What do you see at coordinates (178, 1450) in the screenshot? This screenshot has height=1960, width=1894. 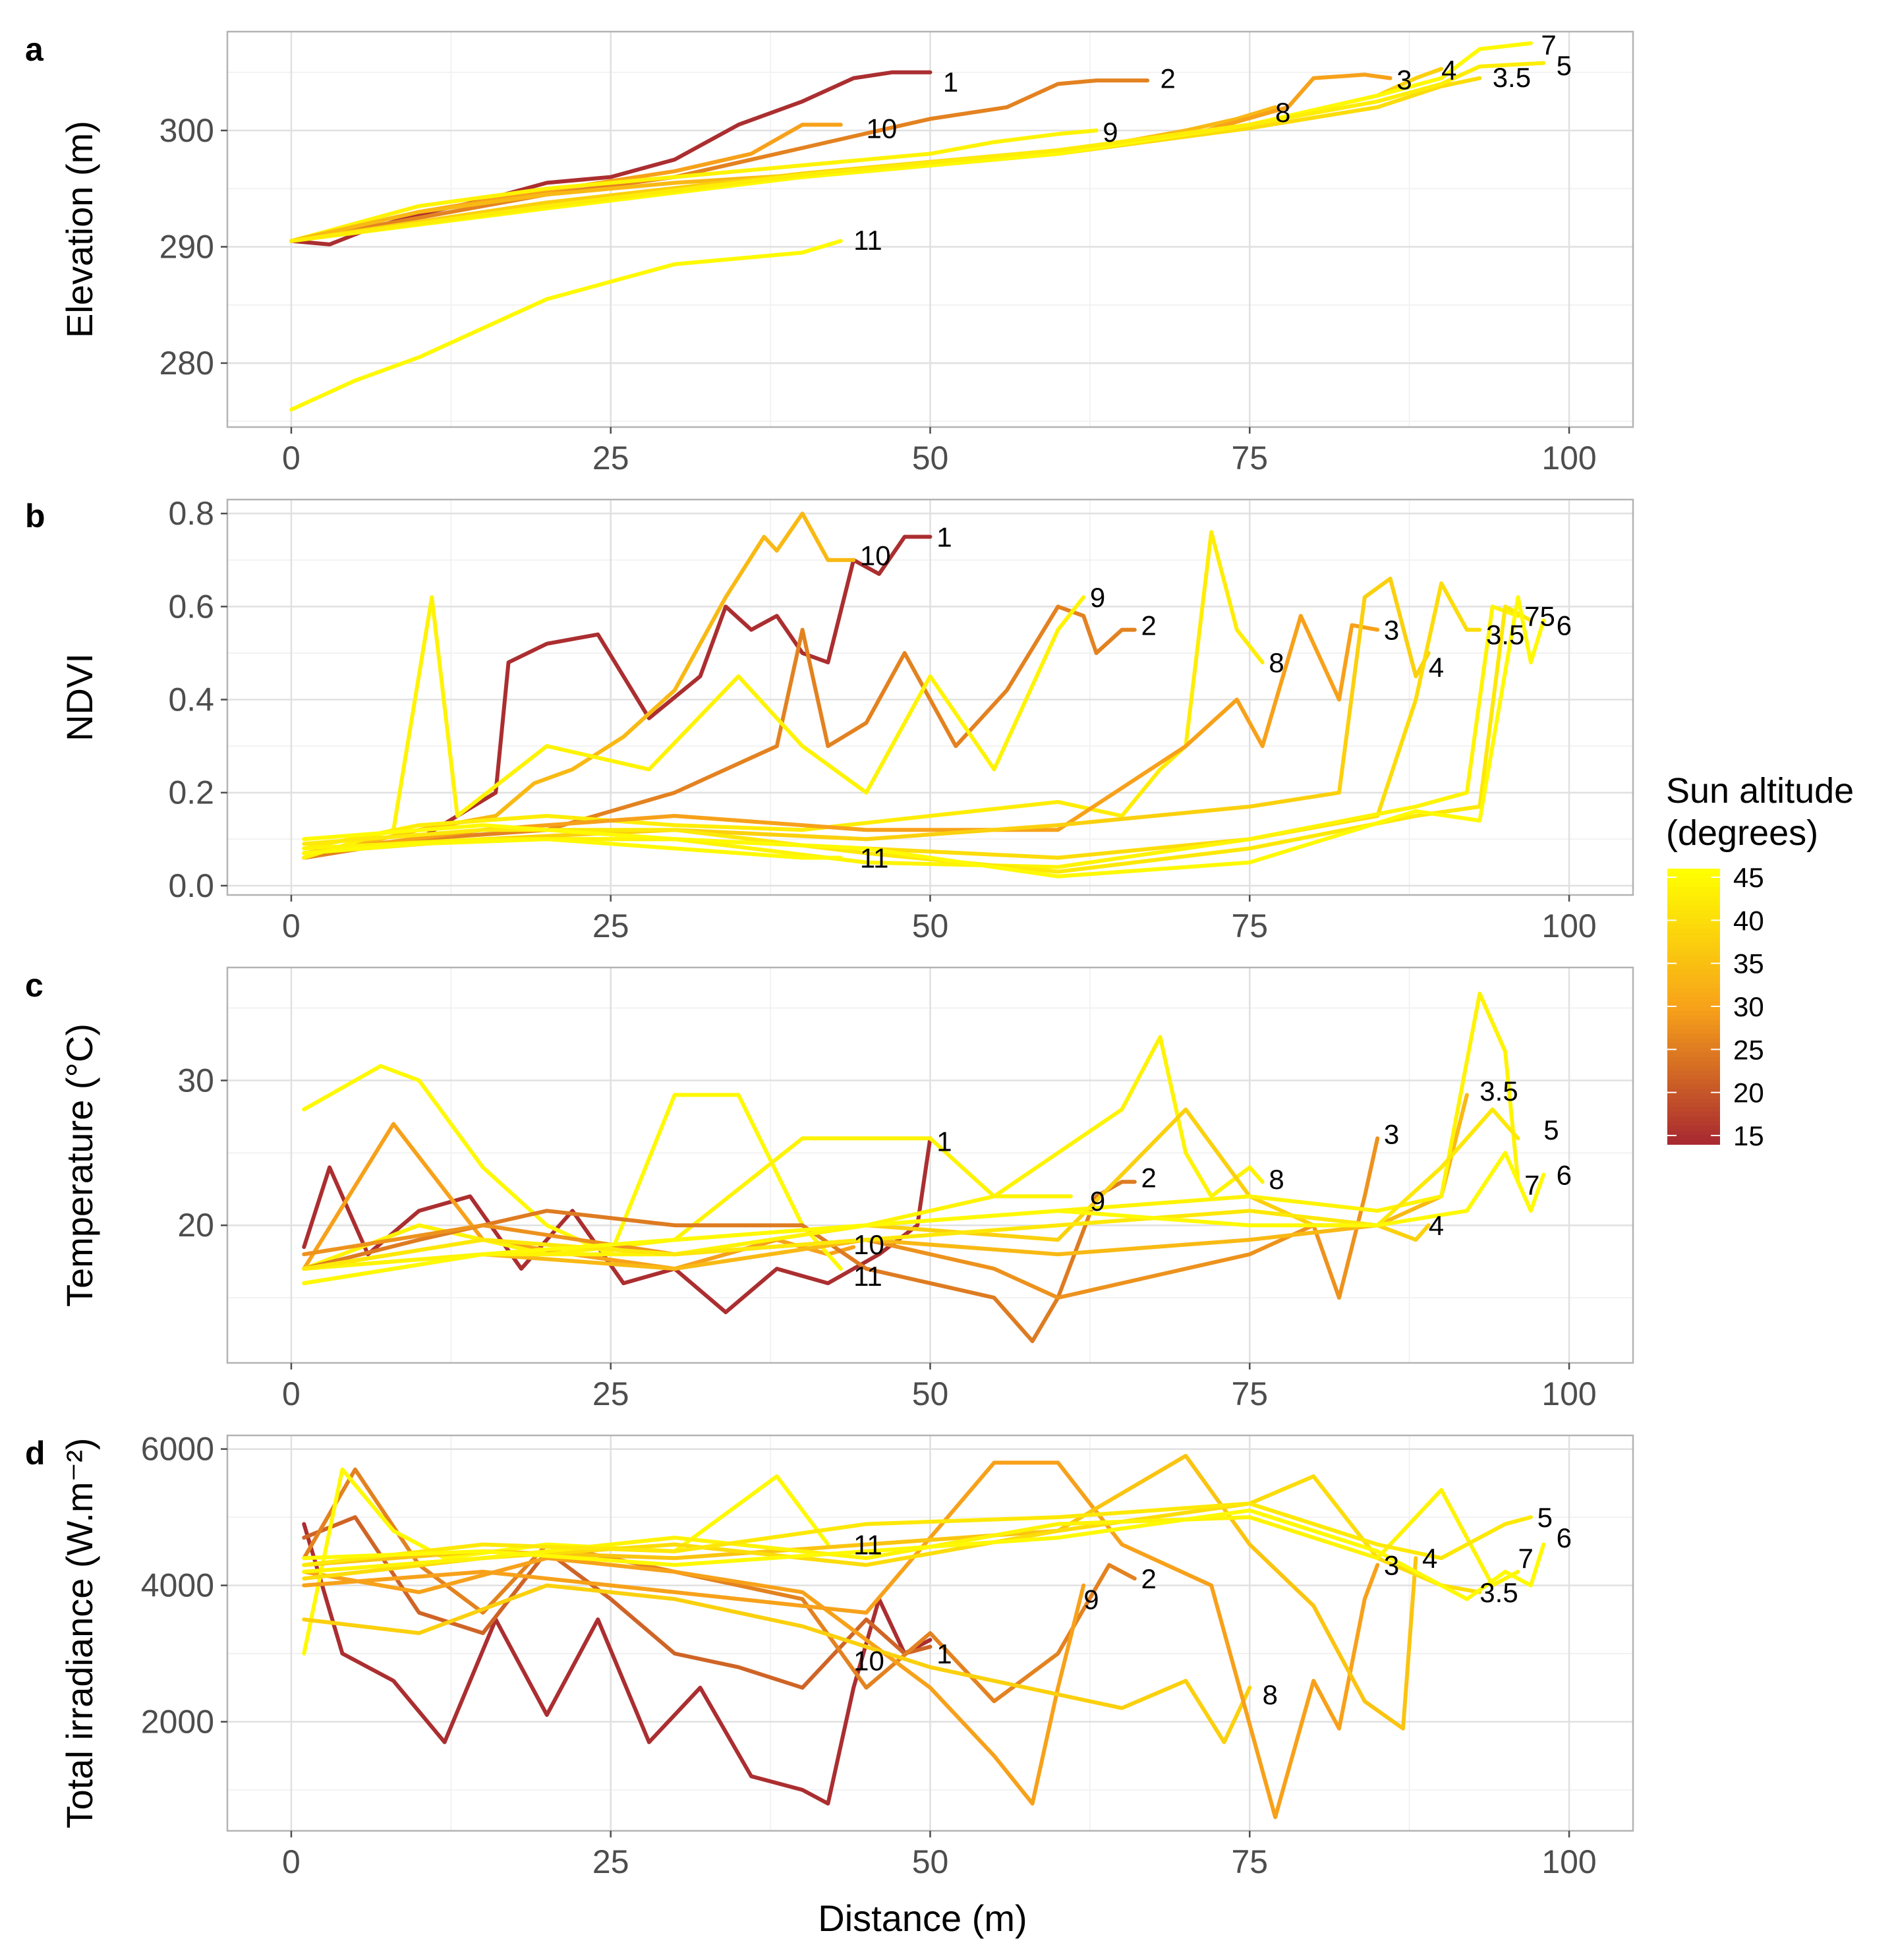 I see `y-tick-label: 6000` at bounding box center [178, 1450].